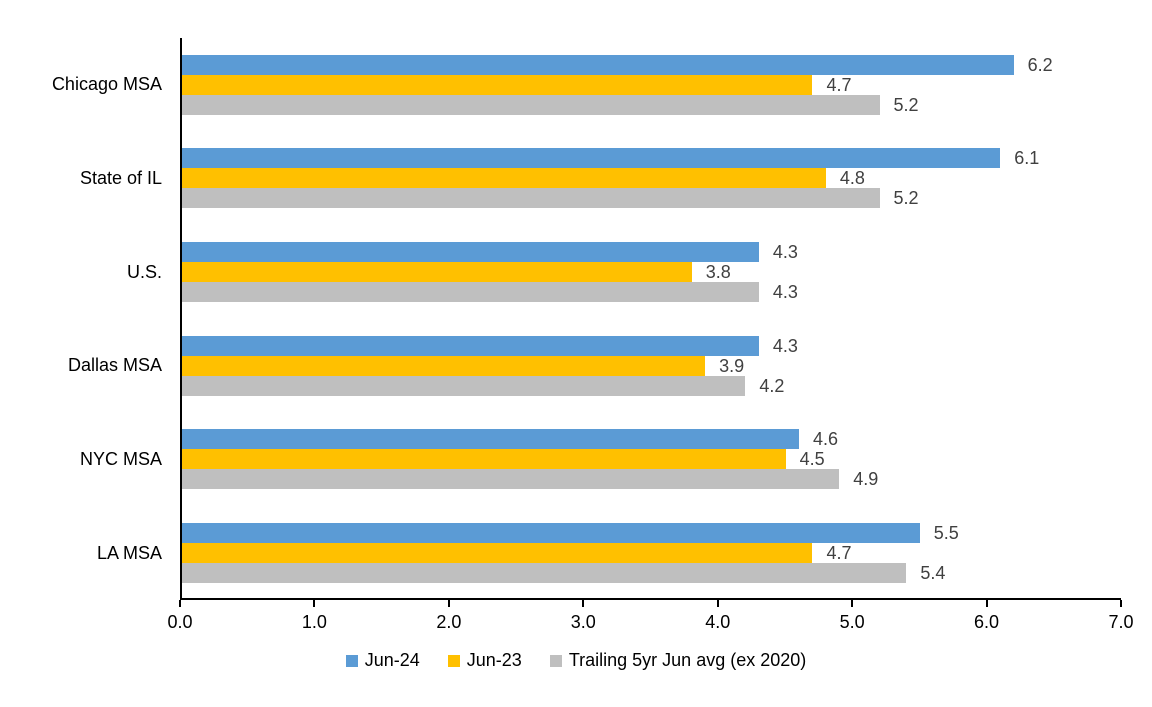 The height and width of the screenshot is (707, 1152). What do you see at coordinates (946, 533) in the screenshot?
I see `data-label: 5.5` at bounding box center [946, 533].